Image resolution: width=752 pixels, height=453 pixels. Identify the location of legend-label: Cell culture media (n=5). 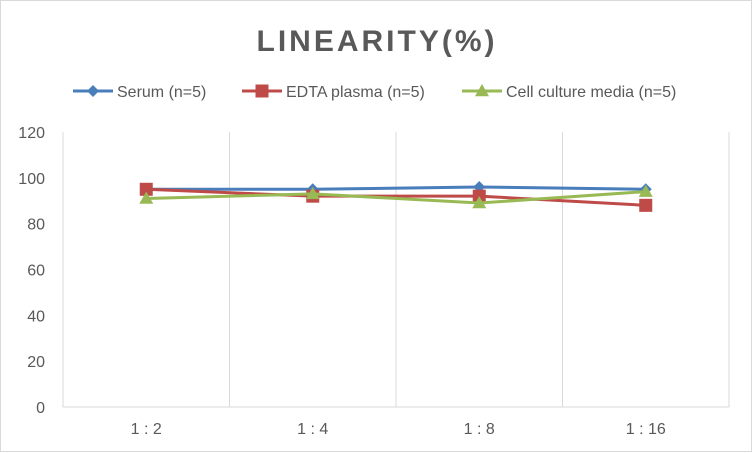
(591, 92).